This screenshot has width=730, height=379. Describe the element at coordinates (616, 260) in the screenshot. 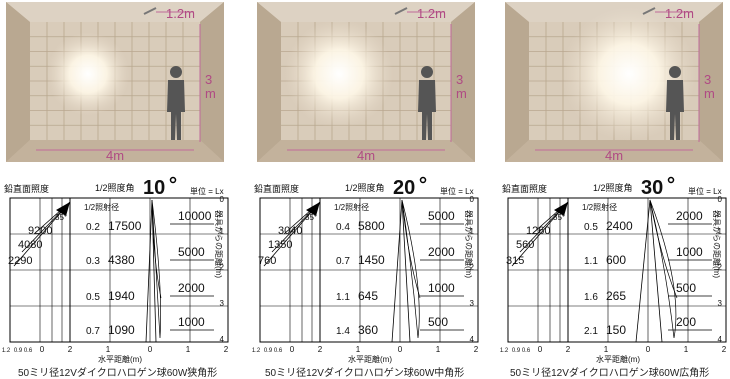

I see `center-illuminance-value: 600` at that location.